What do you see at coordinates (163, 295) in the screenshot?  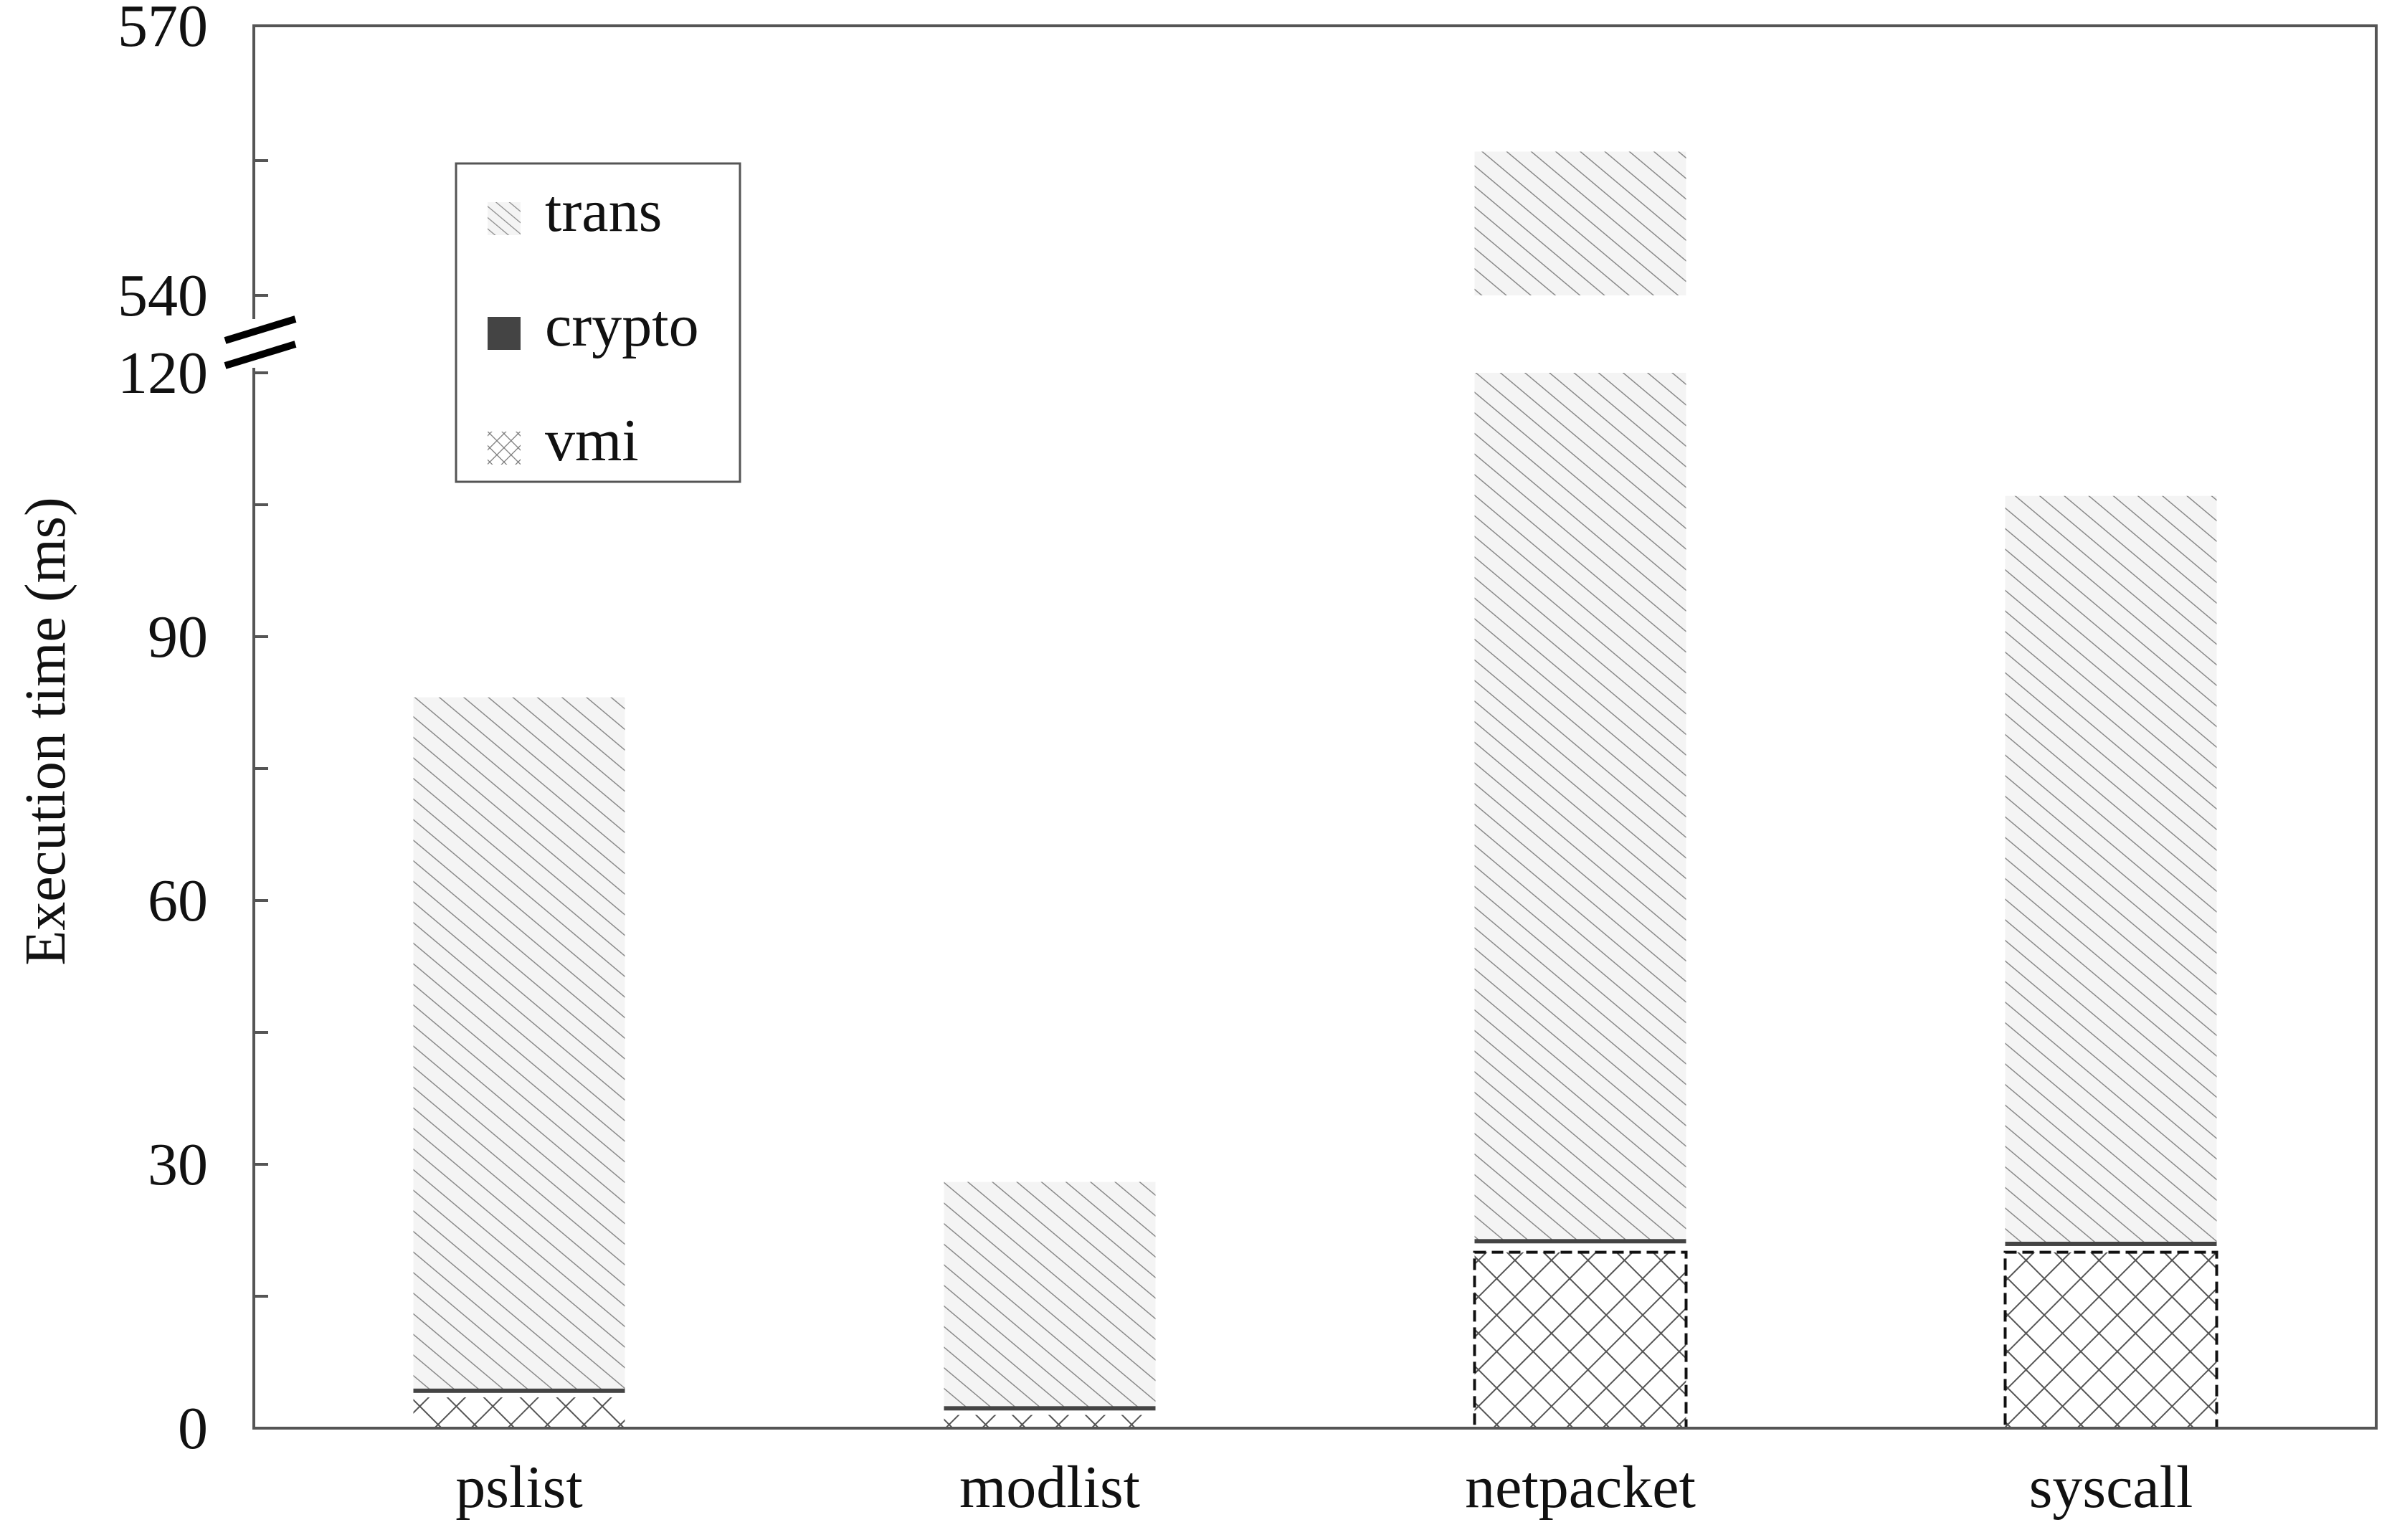 I see `y-tick-label: 540` at bounding box center [163, 295].